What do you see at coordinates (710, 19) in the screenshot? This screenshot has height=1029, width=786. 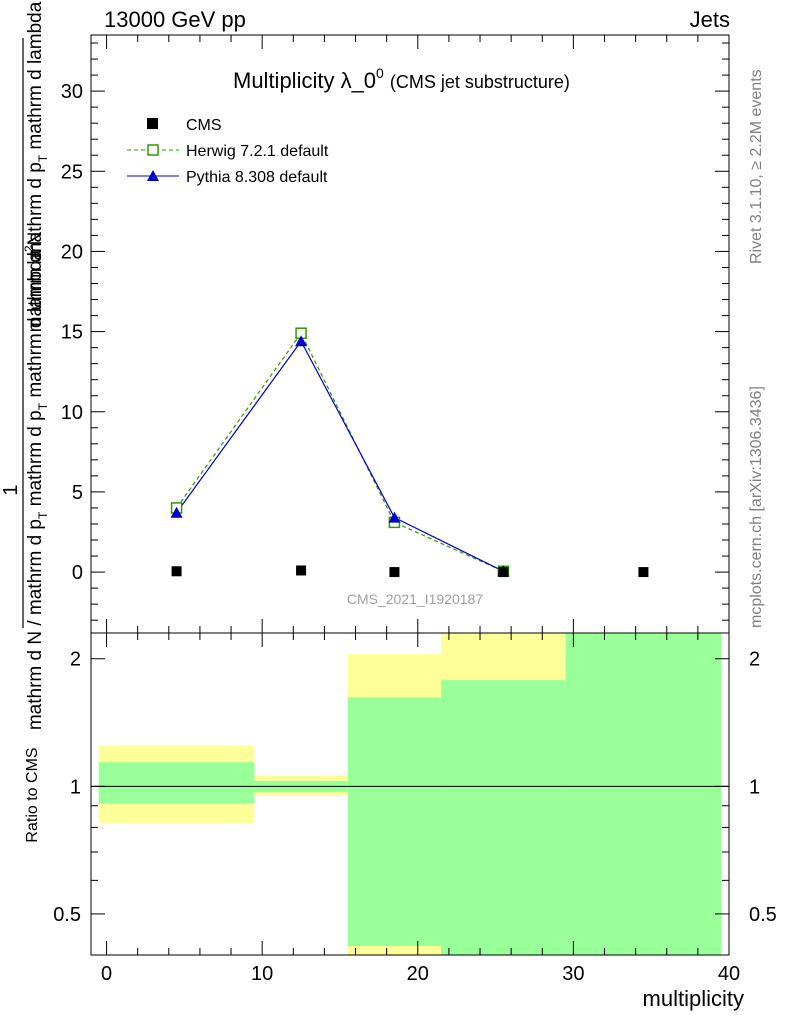 I see `category-label: Jets` at bounding box center [710, 19].